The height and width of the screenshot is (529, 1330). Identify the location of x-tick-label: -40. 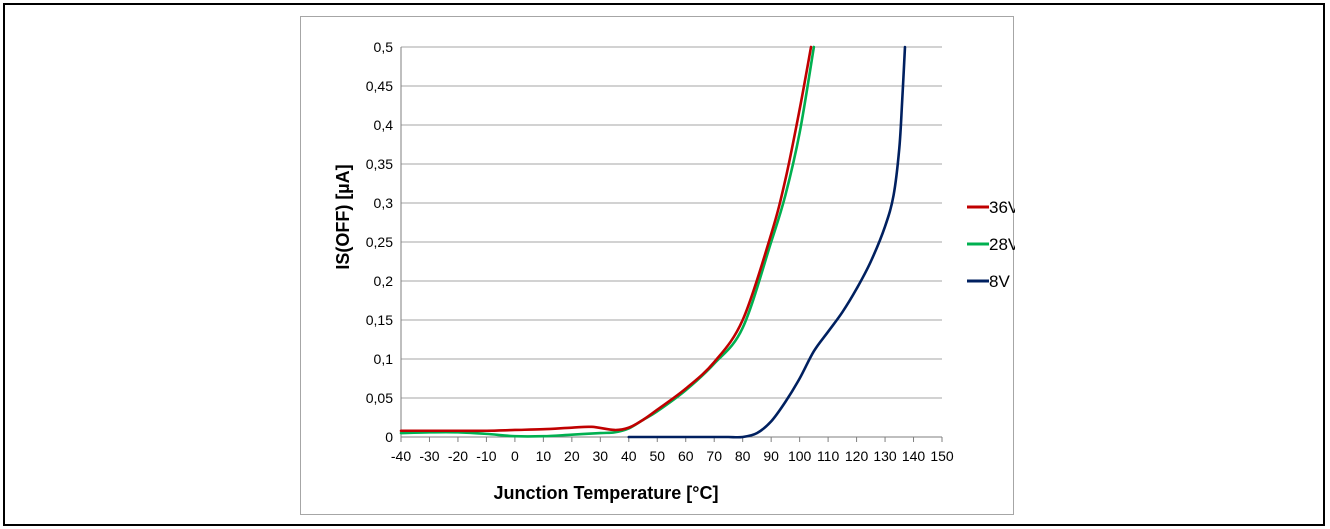
(401, 456).